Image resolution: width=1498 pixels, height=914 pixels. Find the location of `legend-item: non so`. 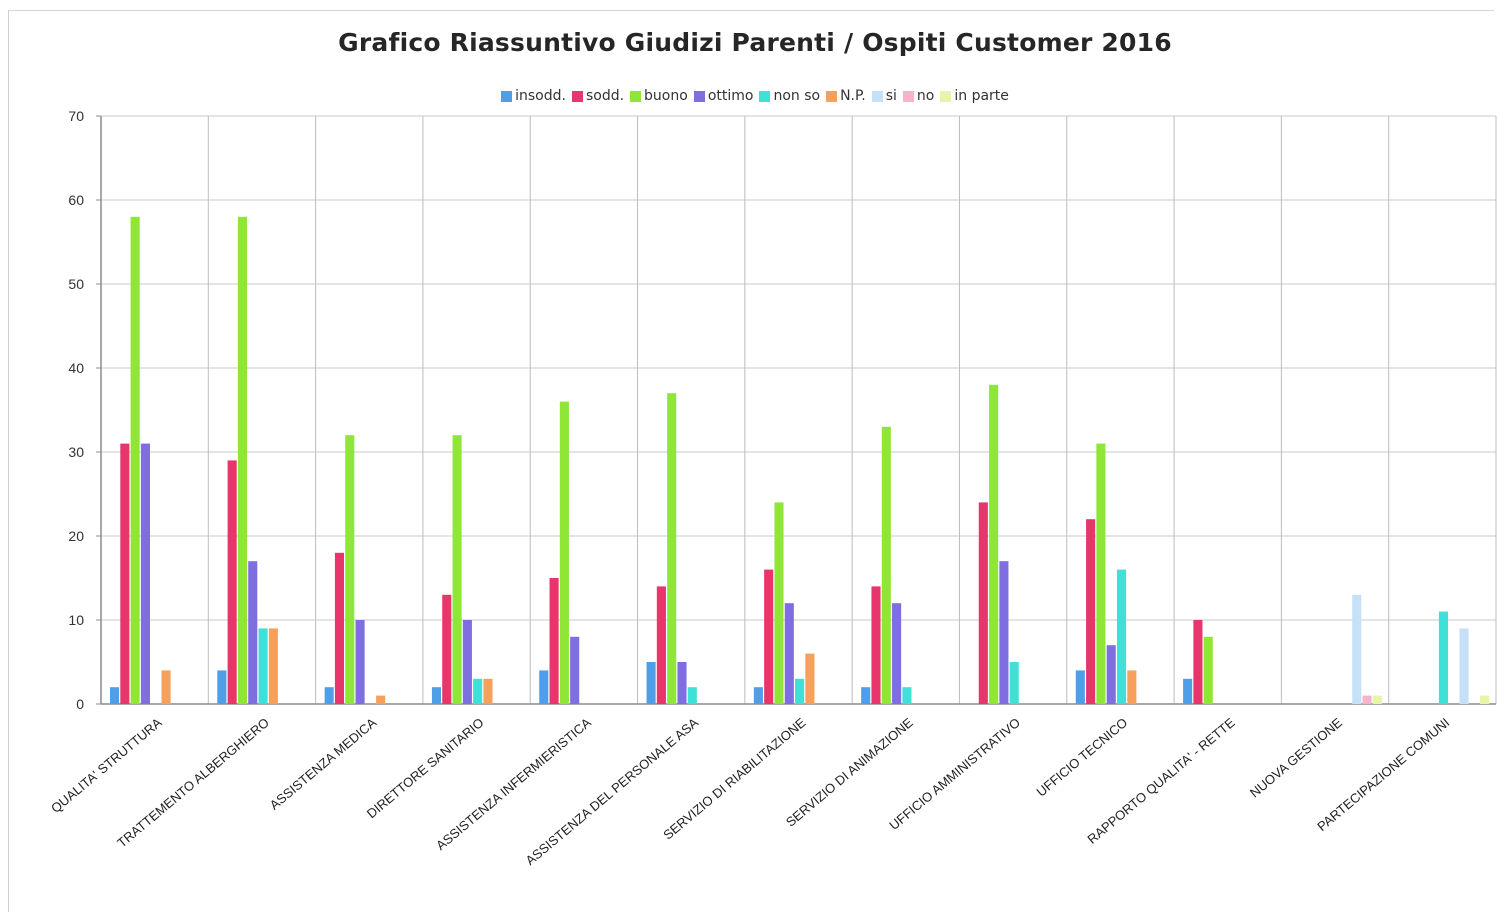

legend-item: non so is located at coordinates (789, 96).